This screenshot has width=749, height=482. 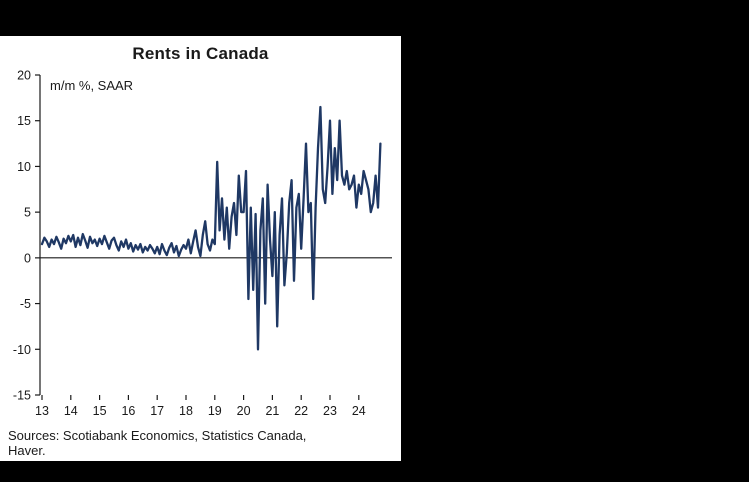 What do you see at coordinates (27, 258) in the screenshot?
I see `y-tick-label: 0` at bounding box center [27, 258].